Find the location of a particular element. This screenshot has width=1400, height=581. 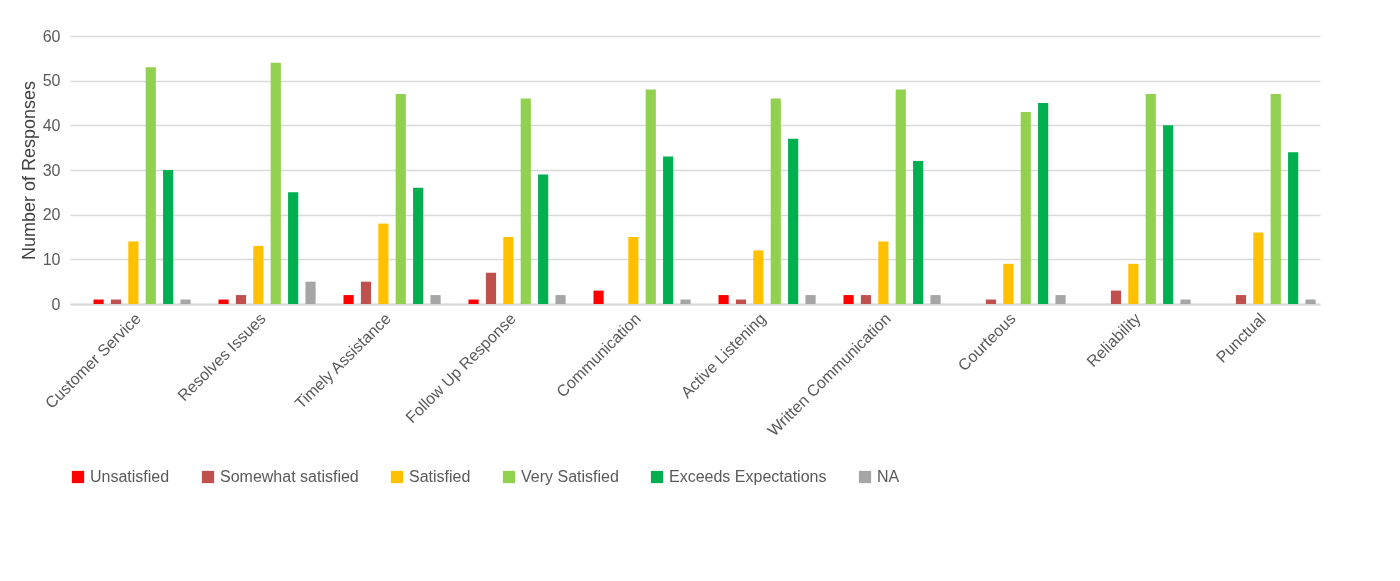

y-tick-label: 10 is located at coordinates (51, 259).